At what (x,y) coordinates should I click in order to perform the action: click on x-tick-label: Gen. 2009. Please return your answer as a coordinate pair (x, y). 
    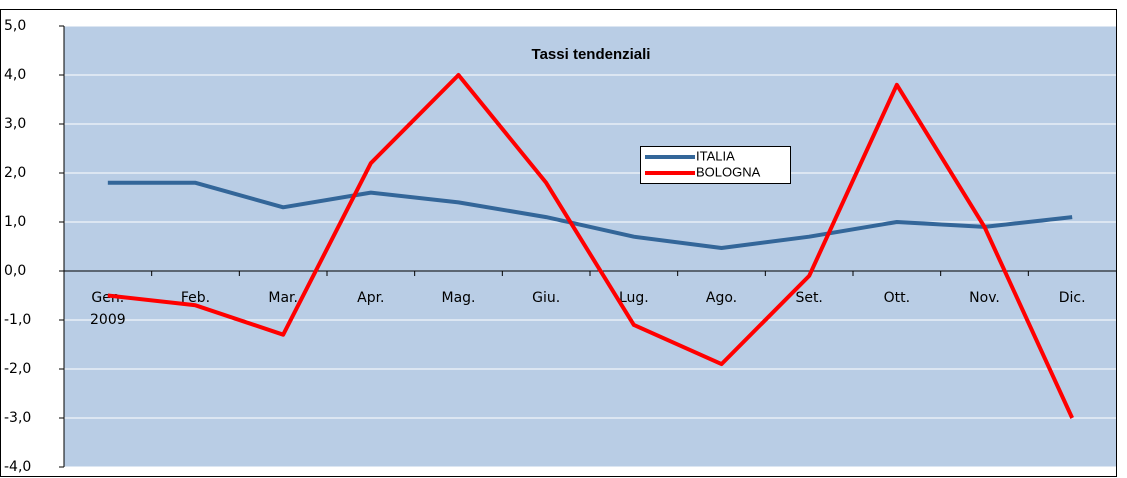
    Looking at the image, I should click on (108, 309).